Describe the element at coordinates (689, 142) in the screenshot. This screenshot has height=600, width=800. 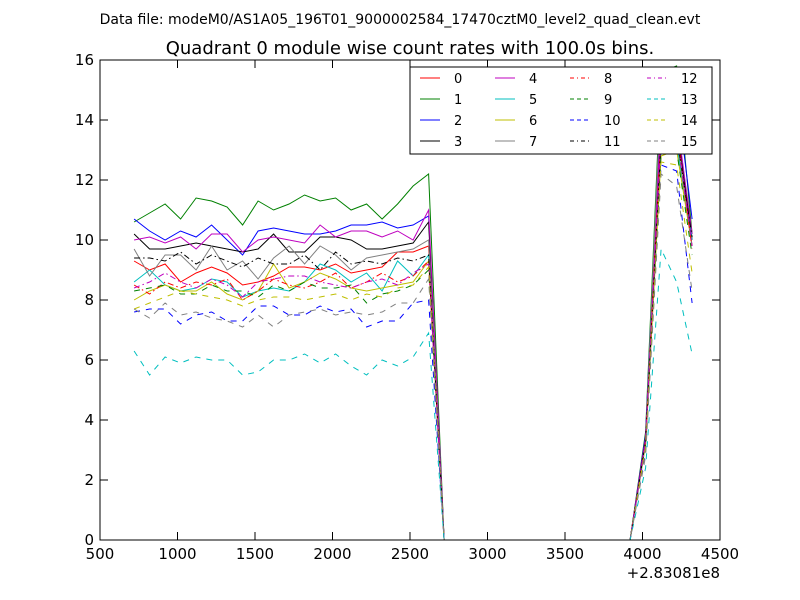
I see `legend-label-15: 15` at that location.